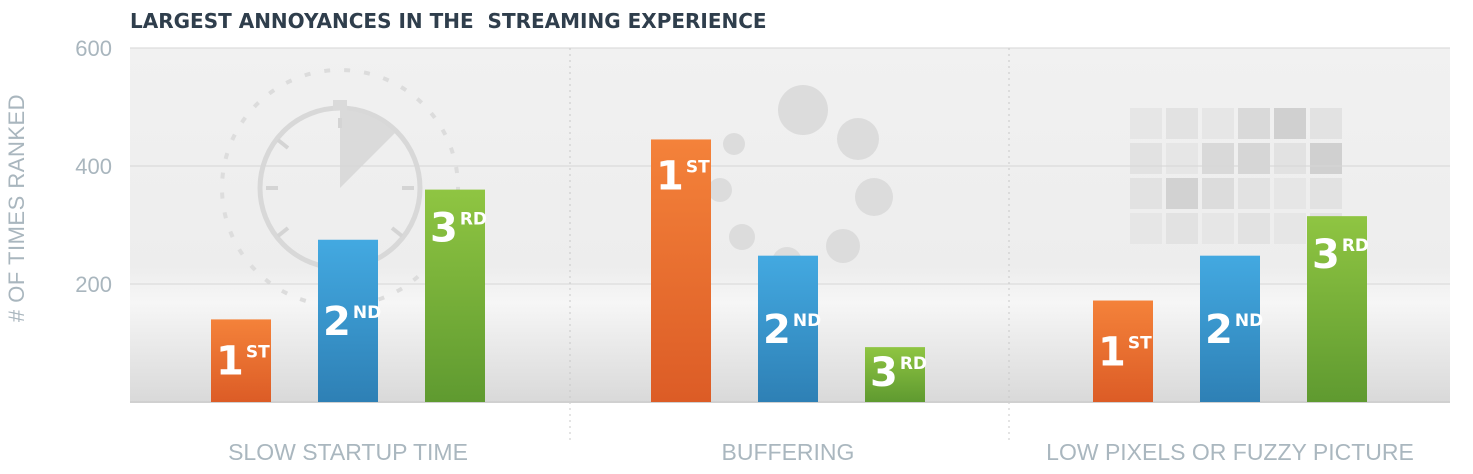 The width and height of the screenshot is (1473, 474). Describe the element at coordinates (93, 48) in the screenshot. I see `y-tick-label: 600` at that location.